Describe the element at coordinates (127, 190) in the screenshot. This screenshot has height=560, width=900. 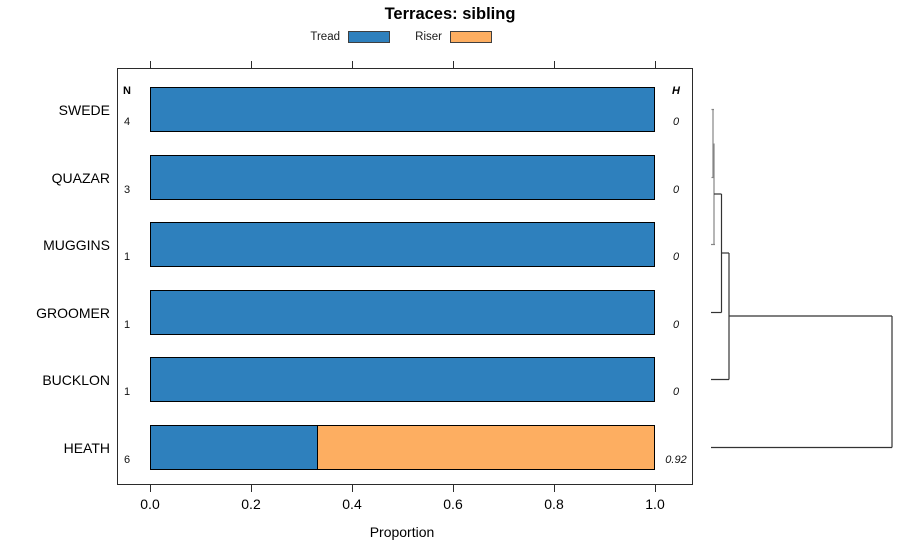
I see `n-value: 3` at that location.